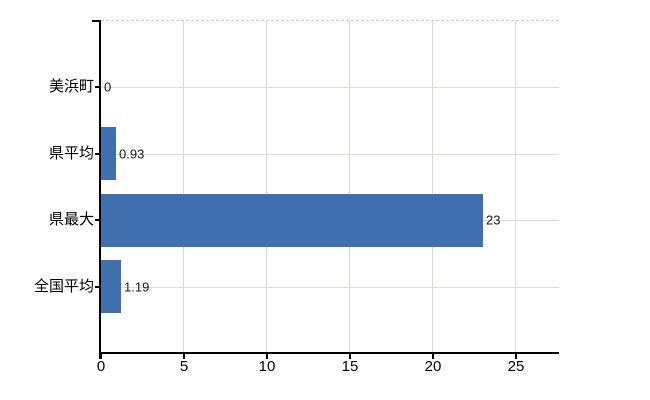 The width and height of the screenshot is (650, 400). Describe the element at coordinates (71, 219) in the screenshot. I see `y-tick-label: 県最大` at that location.